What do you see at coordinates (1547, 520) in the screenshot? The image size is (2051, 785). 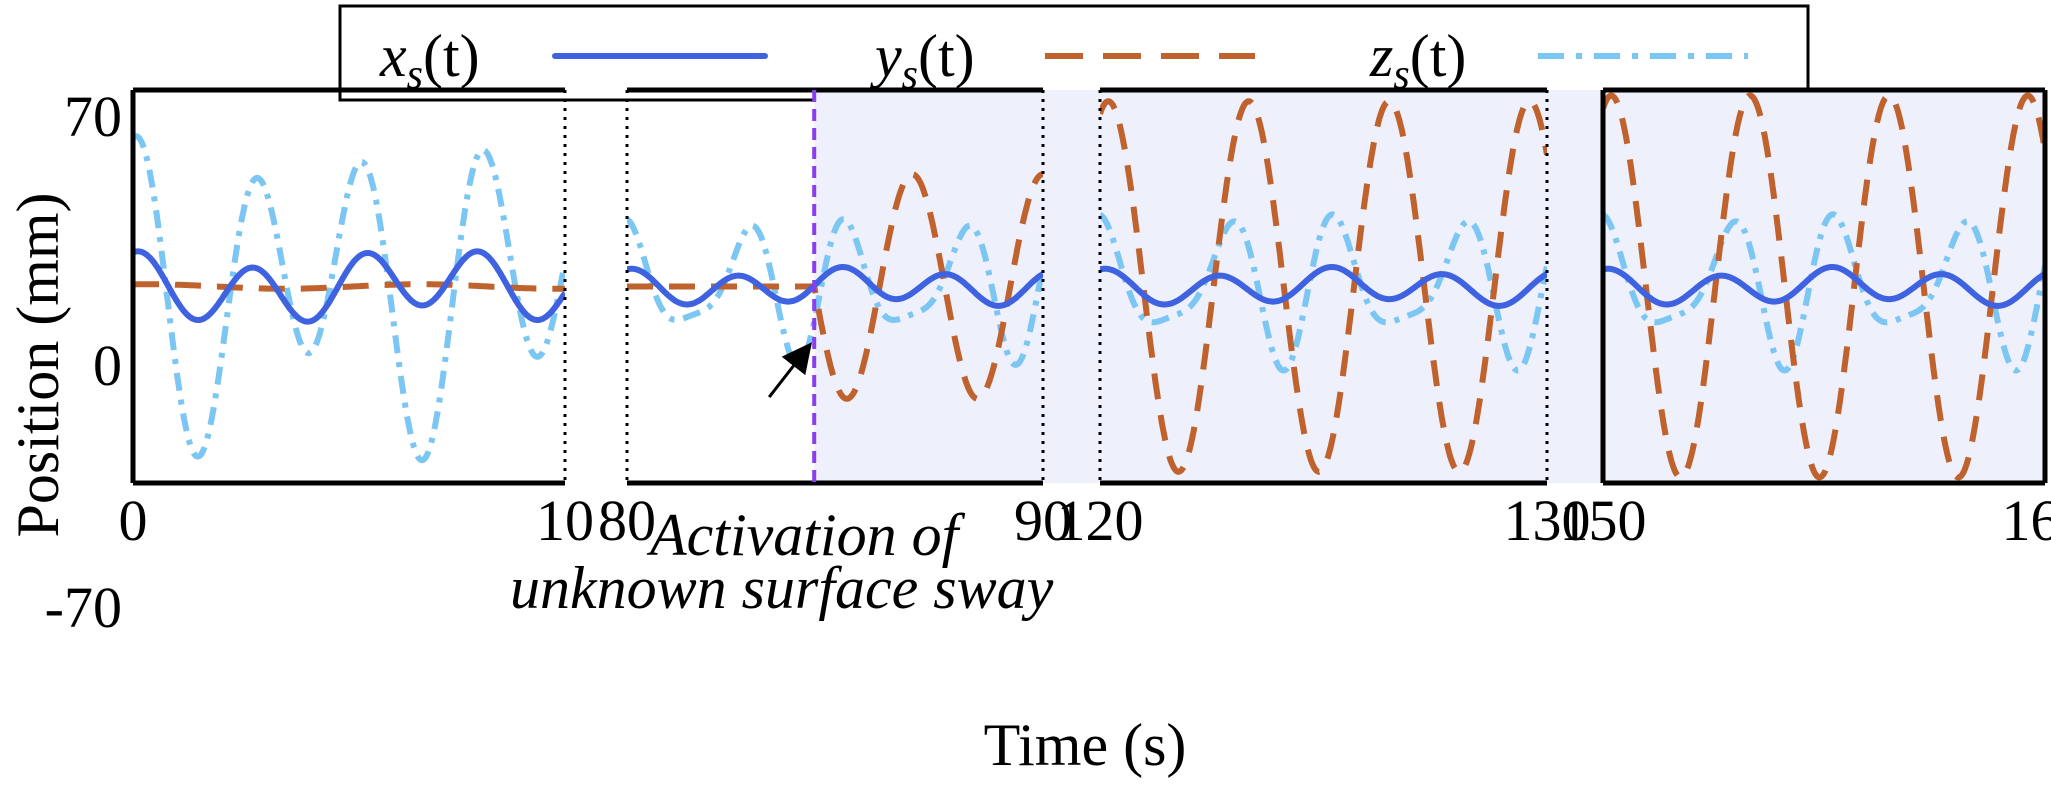 I see `xtick-label: 130` at bounding box center [1547, 520].